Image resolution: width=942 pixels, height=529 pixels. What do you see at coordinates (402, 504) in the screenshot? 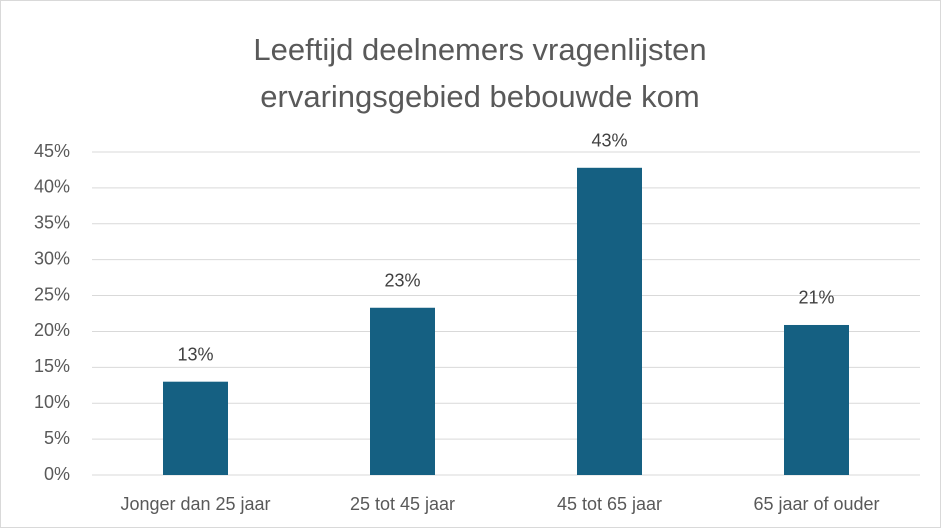
I see `x-tick-label: 25 tot 45 jaar` at bounding box center [402, 504].